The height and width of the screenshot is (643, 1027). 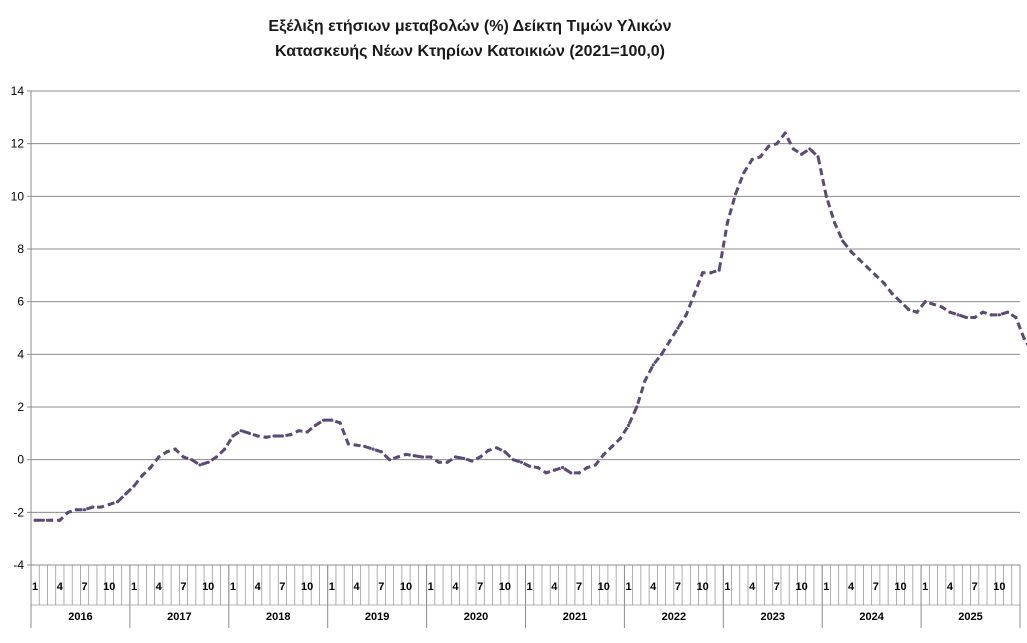 I want to click on x-year-label: 2025, so click(x=970, y=617).